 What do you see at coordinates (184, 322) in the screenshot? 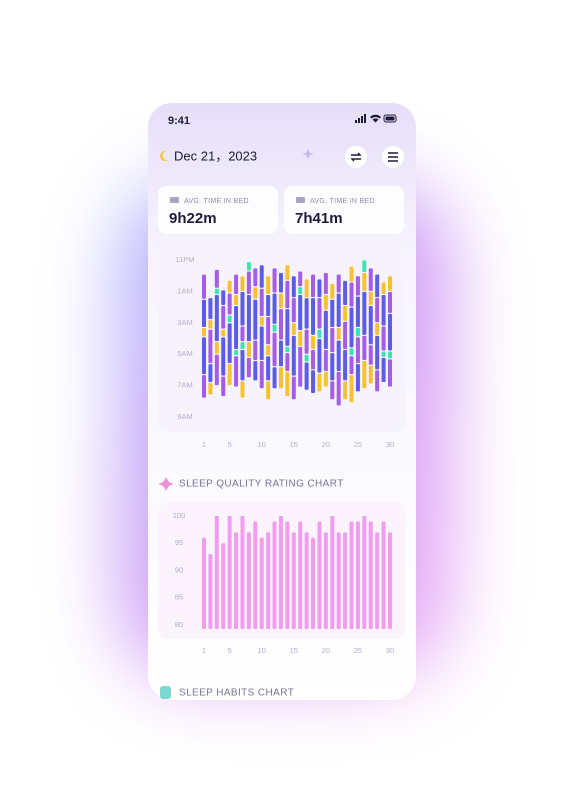
I see `y-tick-label: 3AM` at bounding box center [184, 322].